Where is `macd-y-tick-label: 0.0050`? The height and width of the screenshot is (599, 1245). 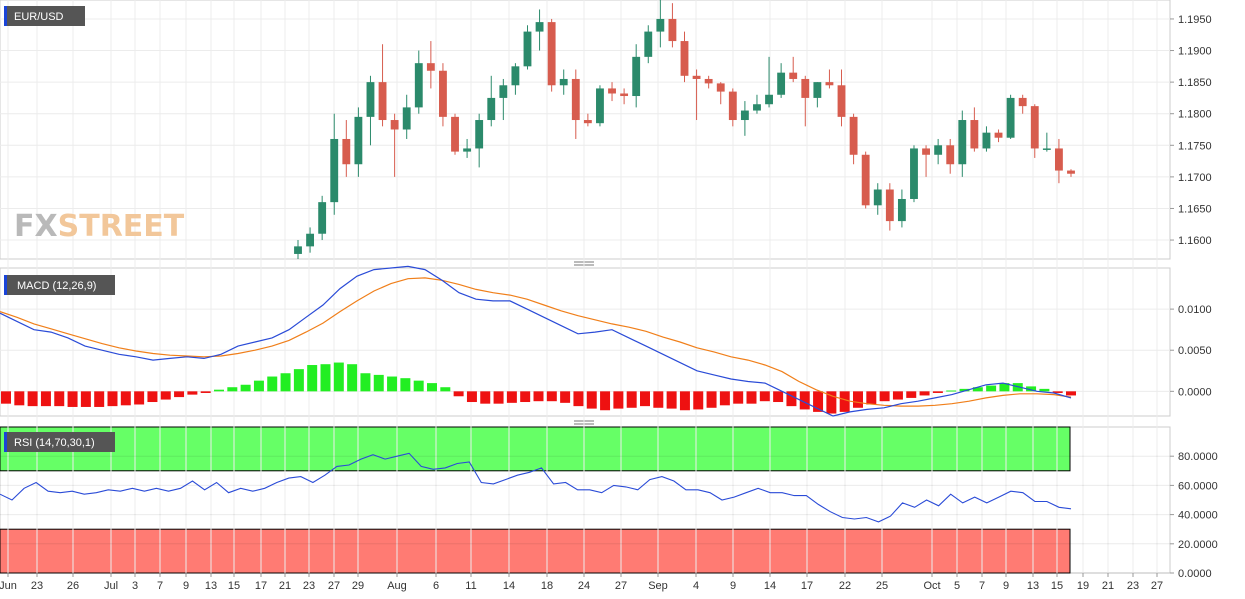 macd-y-tick-label: 0.0050 is located at coordinates (1195, 351).